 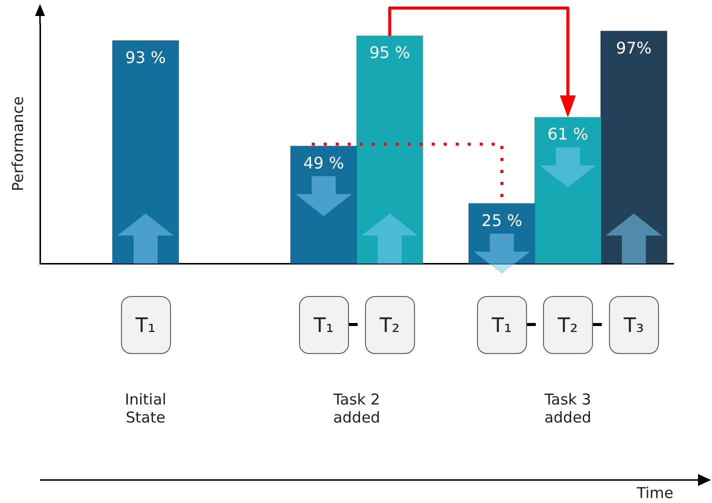 What do you see at coordinates (655, 493) in the screenshot?
I see `x-axis-title: Time` at bounding box center [655, 493].